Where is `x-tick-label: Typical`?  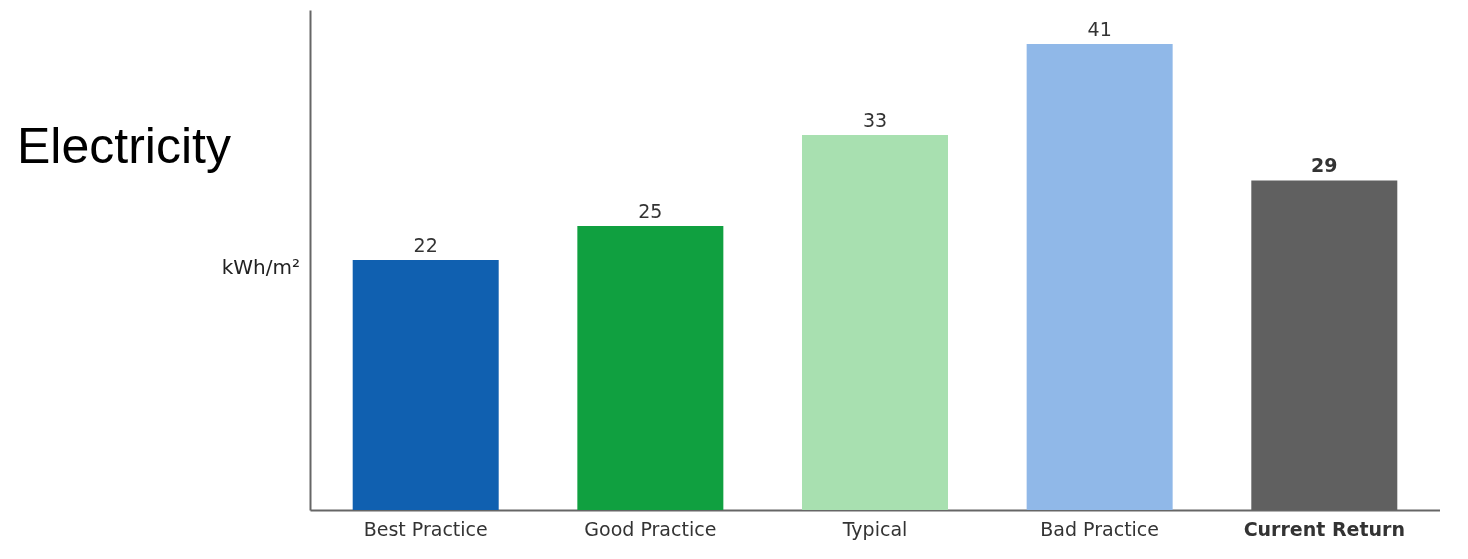 x-tick-label: Typical is located at coordinates (874, 528).